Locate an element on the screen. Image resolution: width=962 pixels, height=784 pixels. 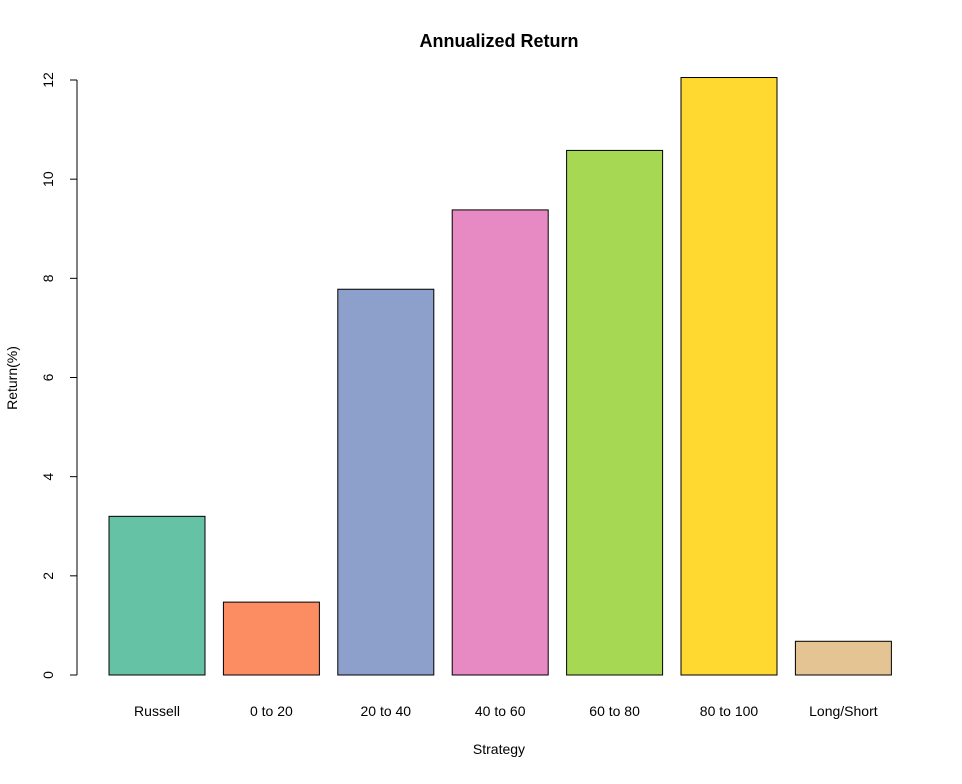
x-tick-label: 20 to 40 is located at coordinates (385, 711).